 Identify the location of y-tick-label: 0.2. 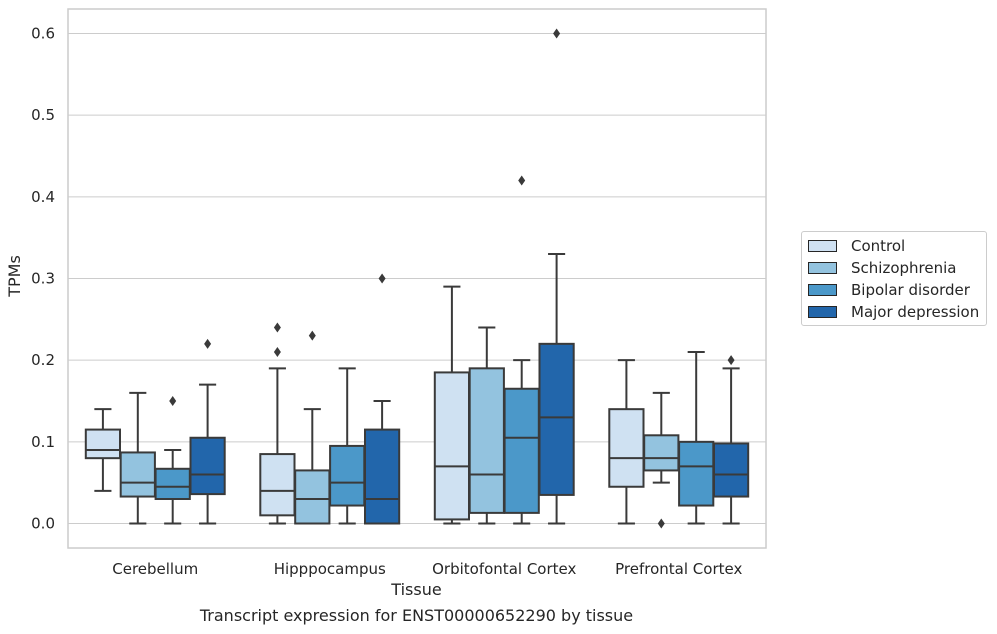
(43, 360).